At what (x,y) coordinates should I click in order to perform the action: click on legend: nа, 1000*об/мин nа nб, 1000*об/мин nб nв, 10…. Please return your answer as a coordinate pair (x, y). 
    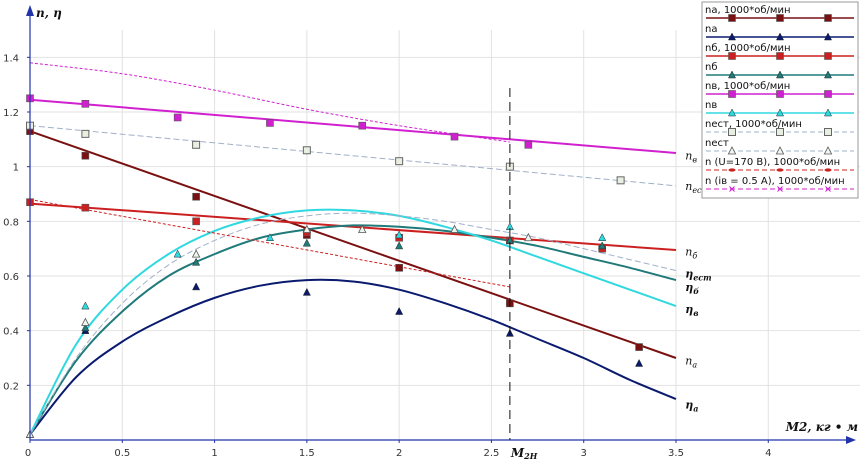
    Looking at the image, I should click on (780, 100).